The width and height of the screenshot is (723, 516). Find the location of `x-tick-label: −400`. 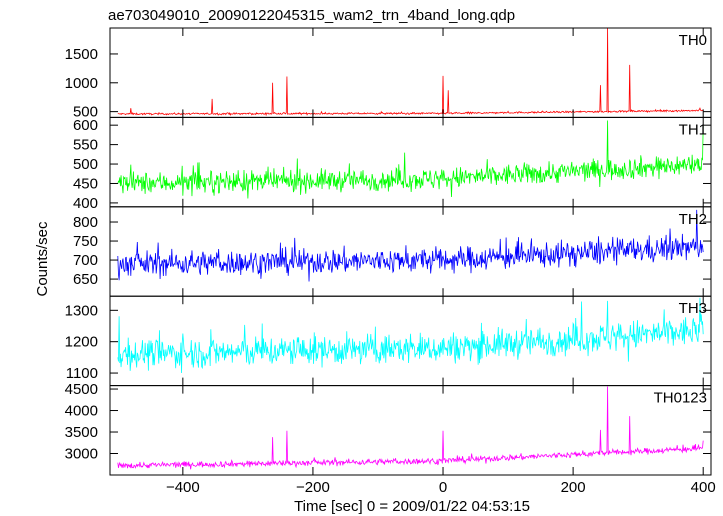

x-tick-label: −400 is located at coordinates (183, 487).